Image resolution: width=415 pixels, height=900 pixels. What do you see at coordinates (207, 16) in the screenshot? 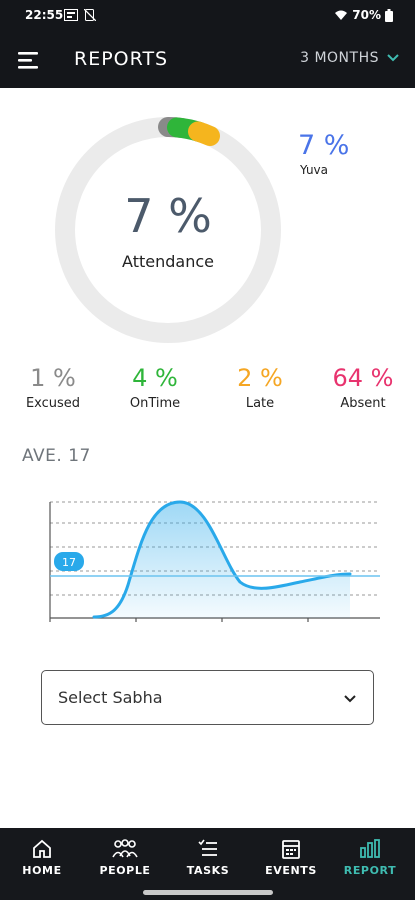
I see `status-bar: 22:55 70%` at bounding box center [207, 16].